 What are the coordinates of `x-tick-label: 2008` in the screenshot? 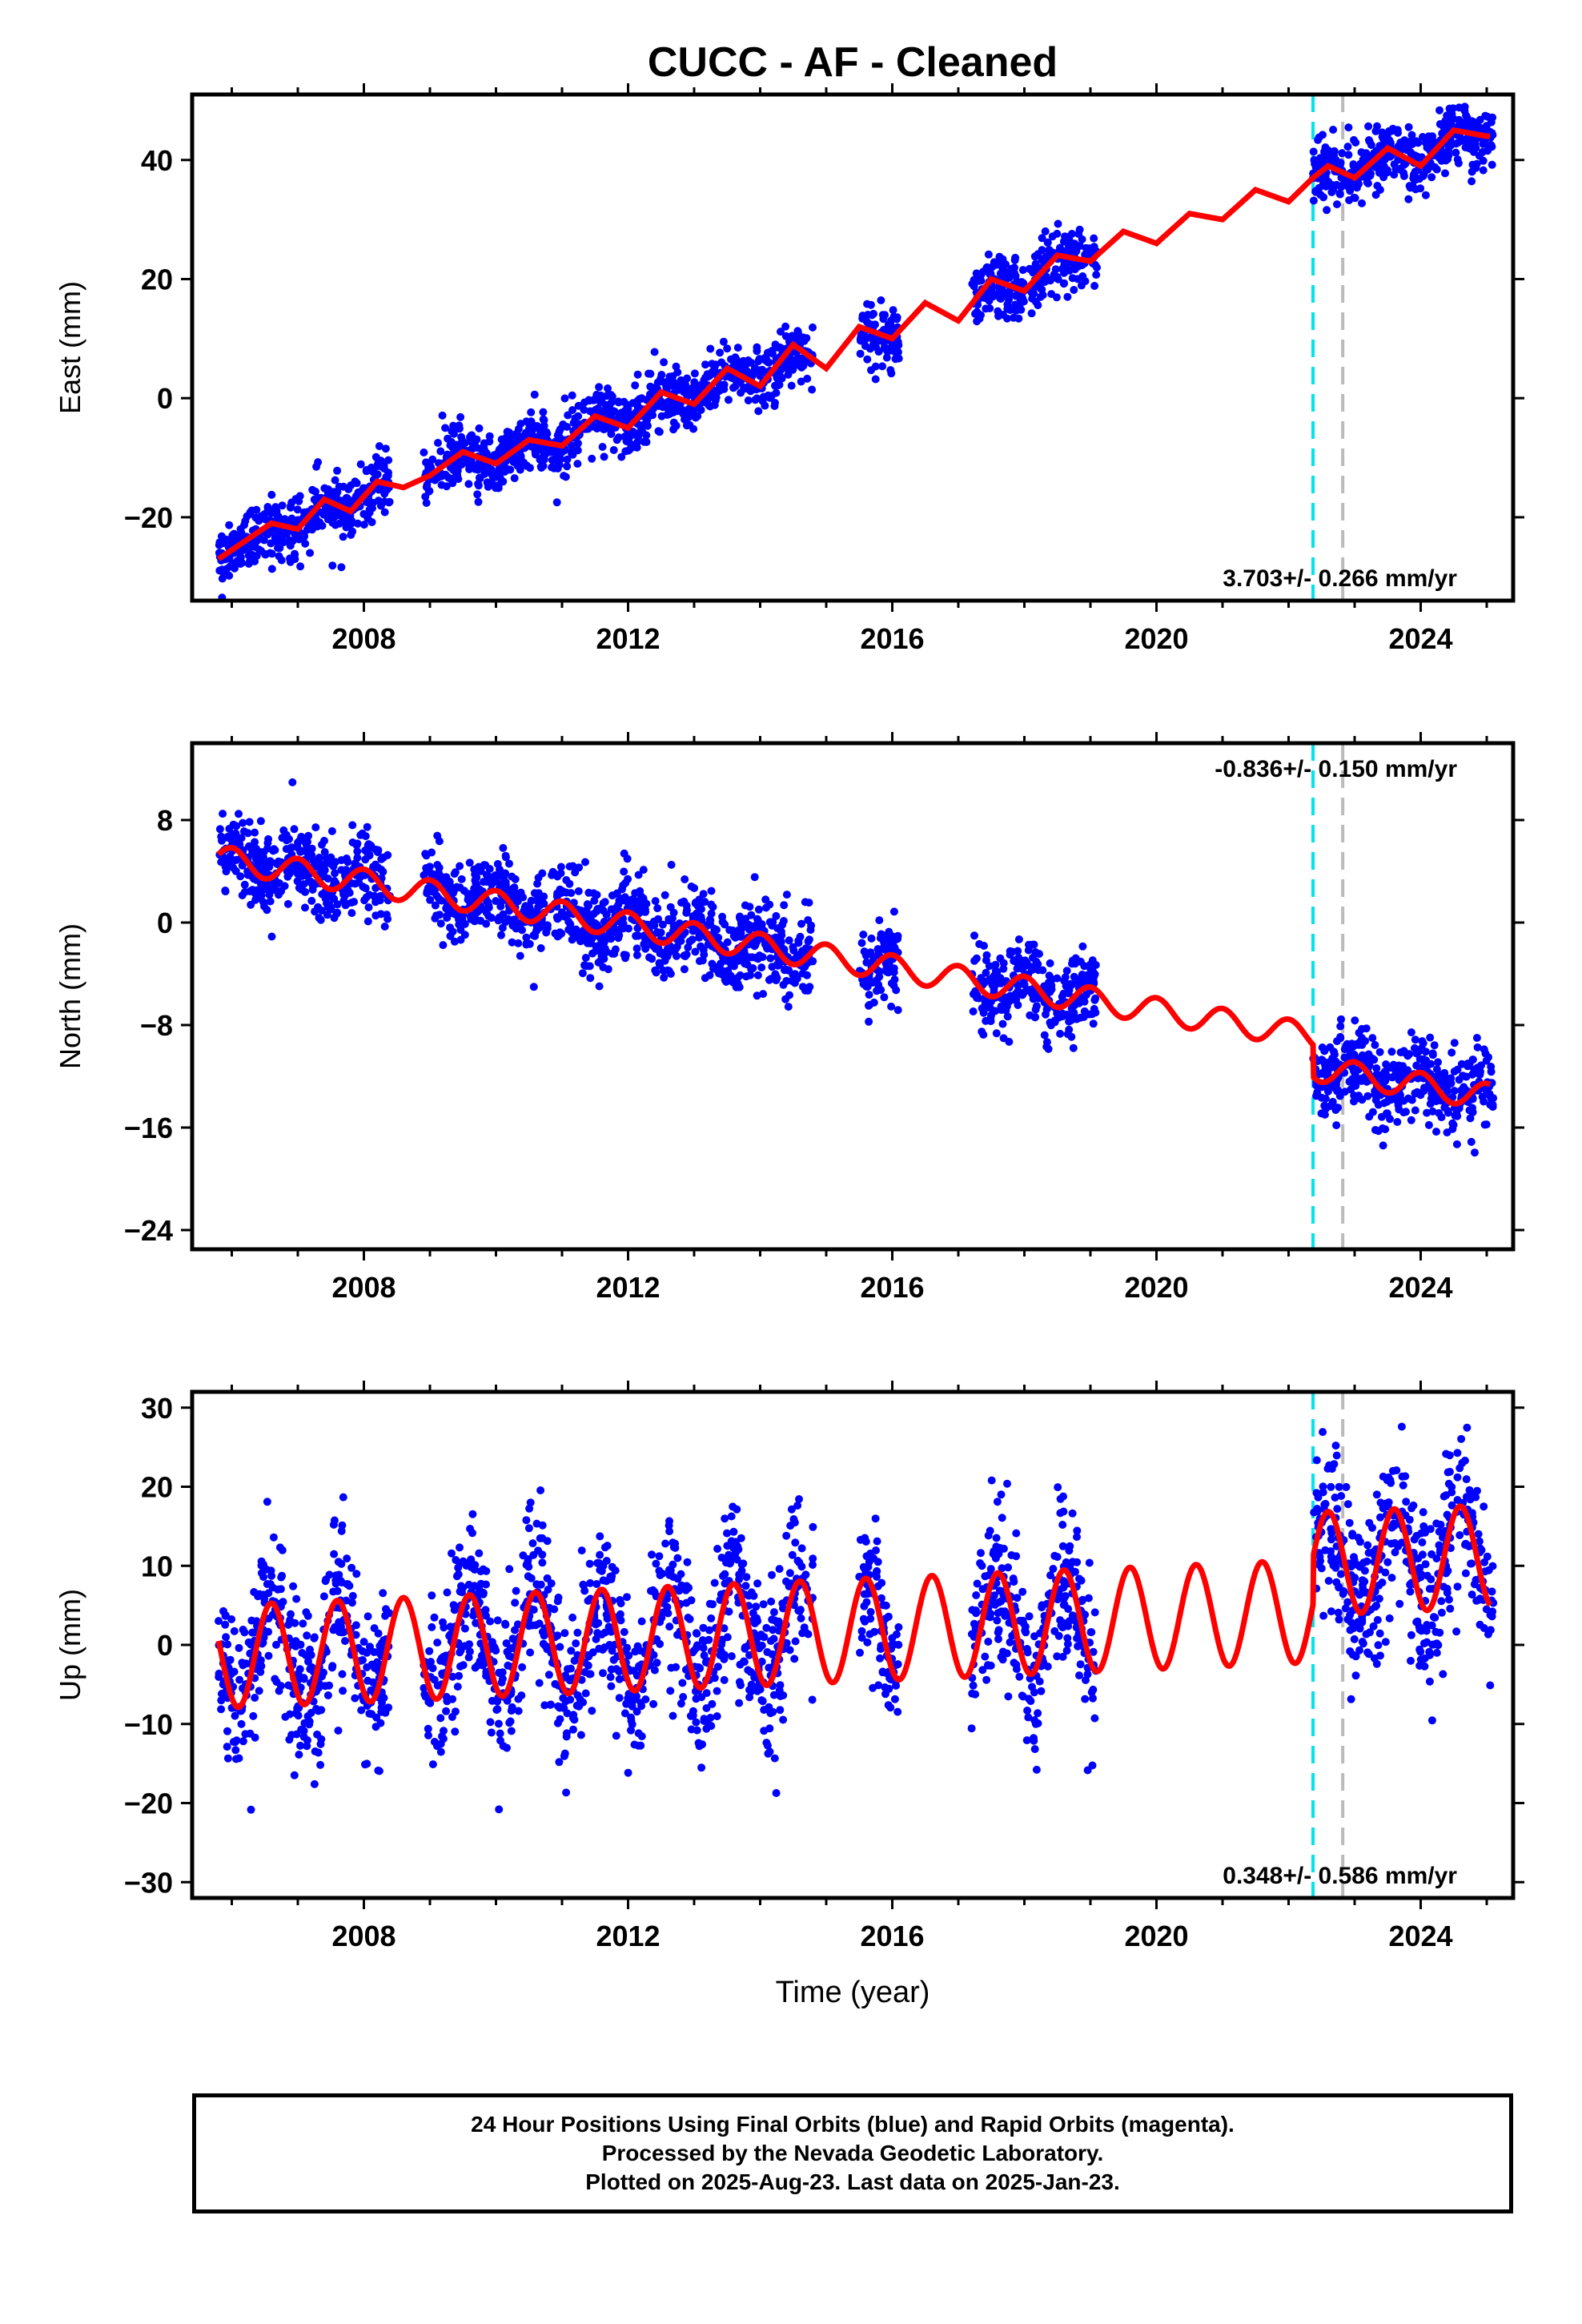 It's located at (363, 638).